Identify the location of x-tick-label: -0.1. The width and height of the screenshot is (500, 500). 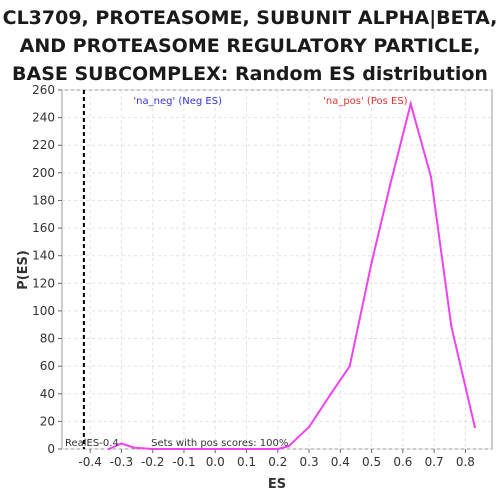
(183, 462).